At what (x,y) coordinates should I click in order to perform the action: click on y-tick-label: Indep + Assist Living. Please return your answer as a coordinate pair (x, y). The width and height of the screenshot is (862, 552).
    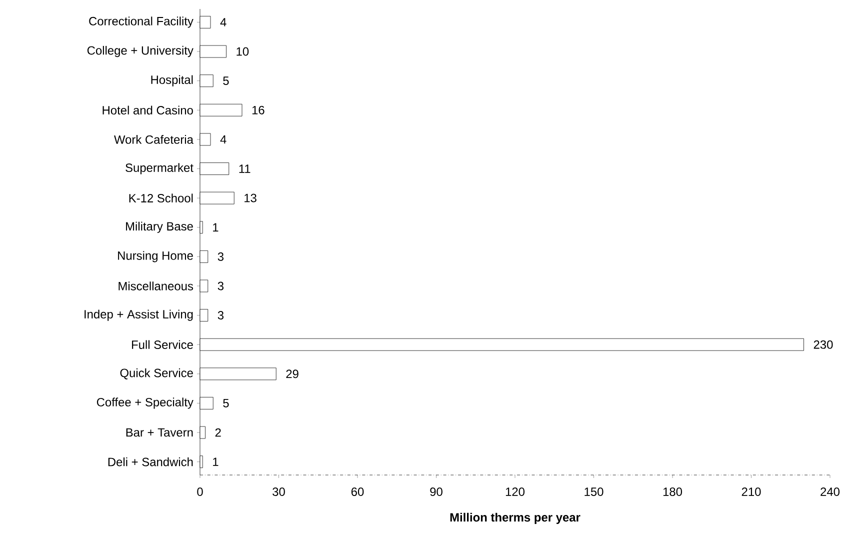
    Looking at the image, I should click on (138, 315).